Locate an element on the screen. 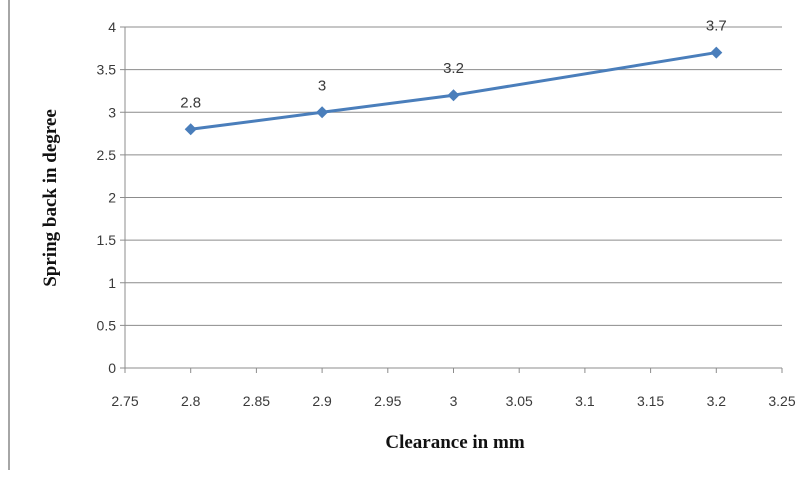  data-label: 2.8 is located at coordinates (190, 102).